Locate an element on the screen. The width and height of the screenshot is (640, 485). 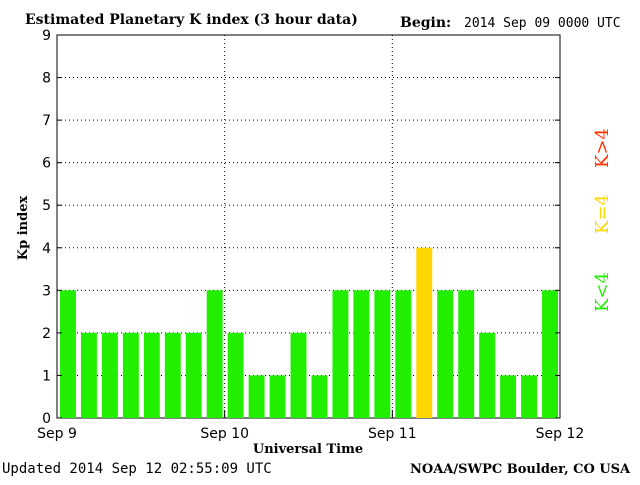
y-tick-label: 0 is located at coordinates (46, 419).